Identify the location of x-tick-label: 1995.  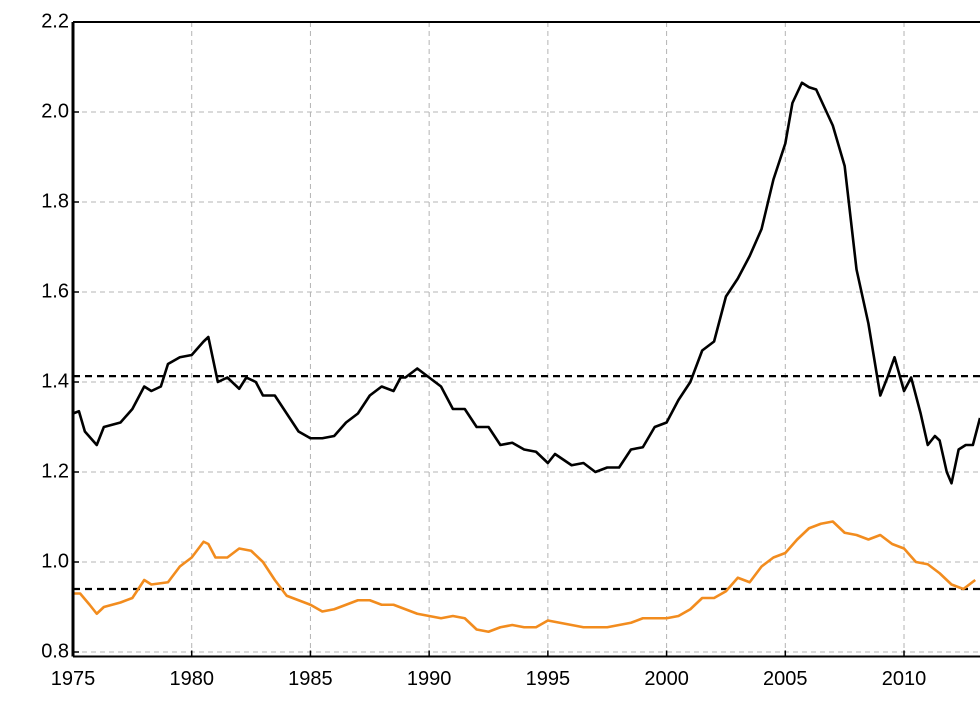
(548, 679).